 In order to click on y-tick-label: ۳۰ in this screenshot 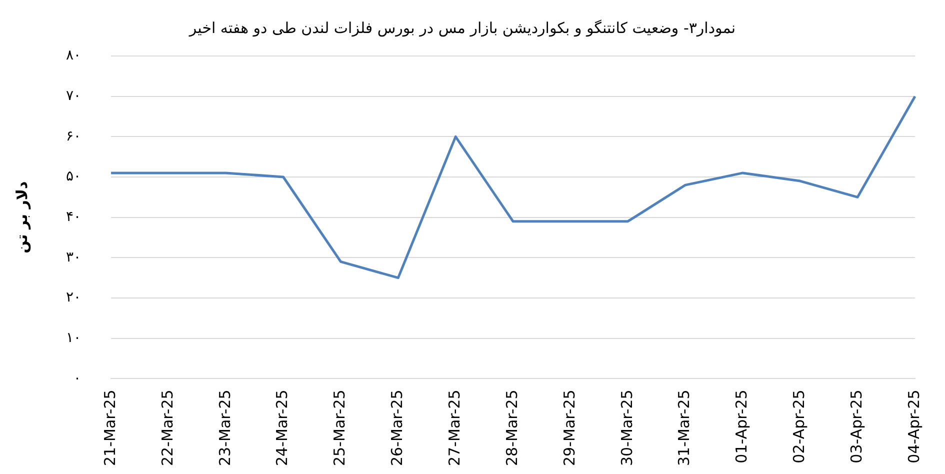, I will do `click(74, 257)`.